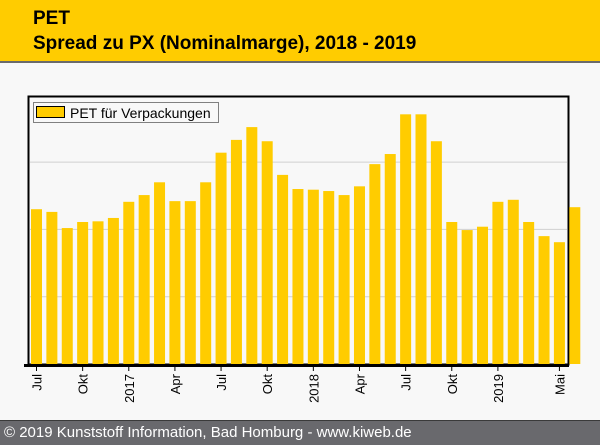 Image resolution: width=600 pixels, height=445 pixels. I want to click on legend-box, so click(126, 112).